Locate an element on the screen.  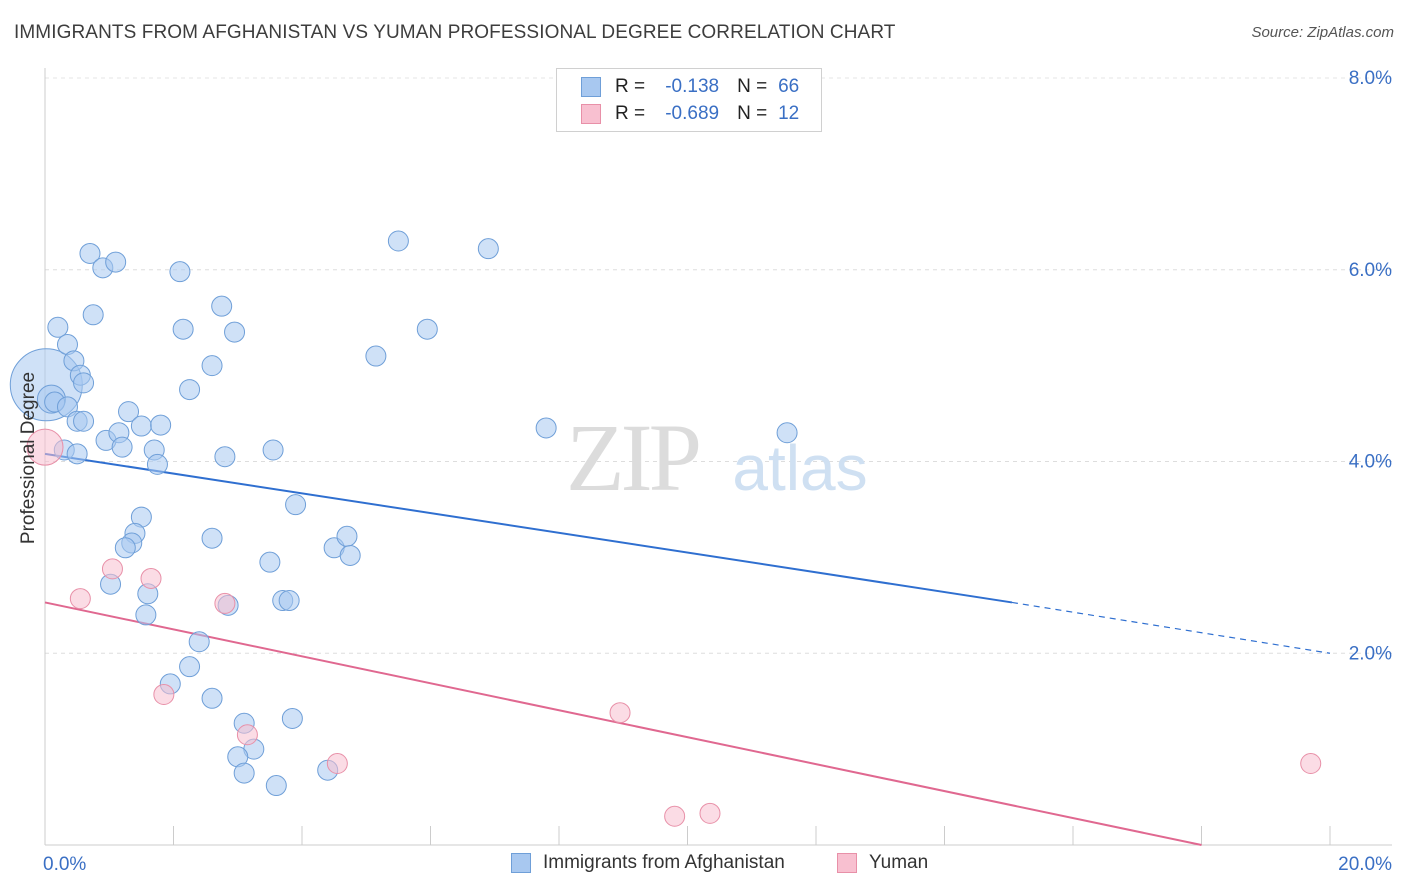
legend-r-value: -0.138 is located at coordinates (692, 86).